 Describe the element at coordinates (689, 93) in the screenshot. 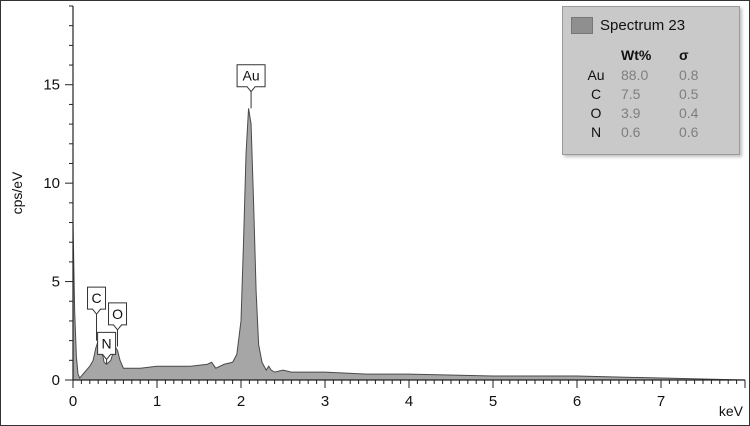

I see `legend-sigma: 0.5` at that location.